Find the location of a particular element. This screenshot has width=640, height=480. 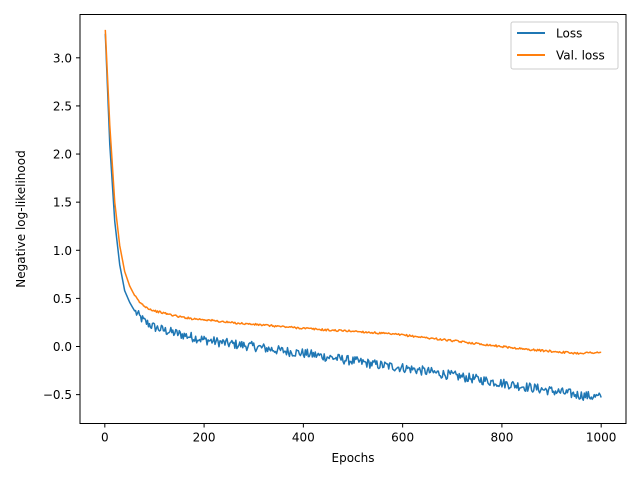

x-tick-label: 400 is located at coordinates (303, 438).